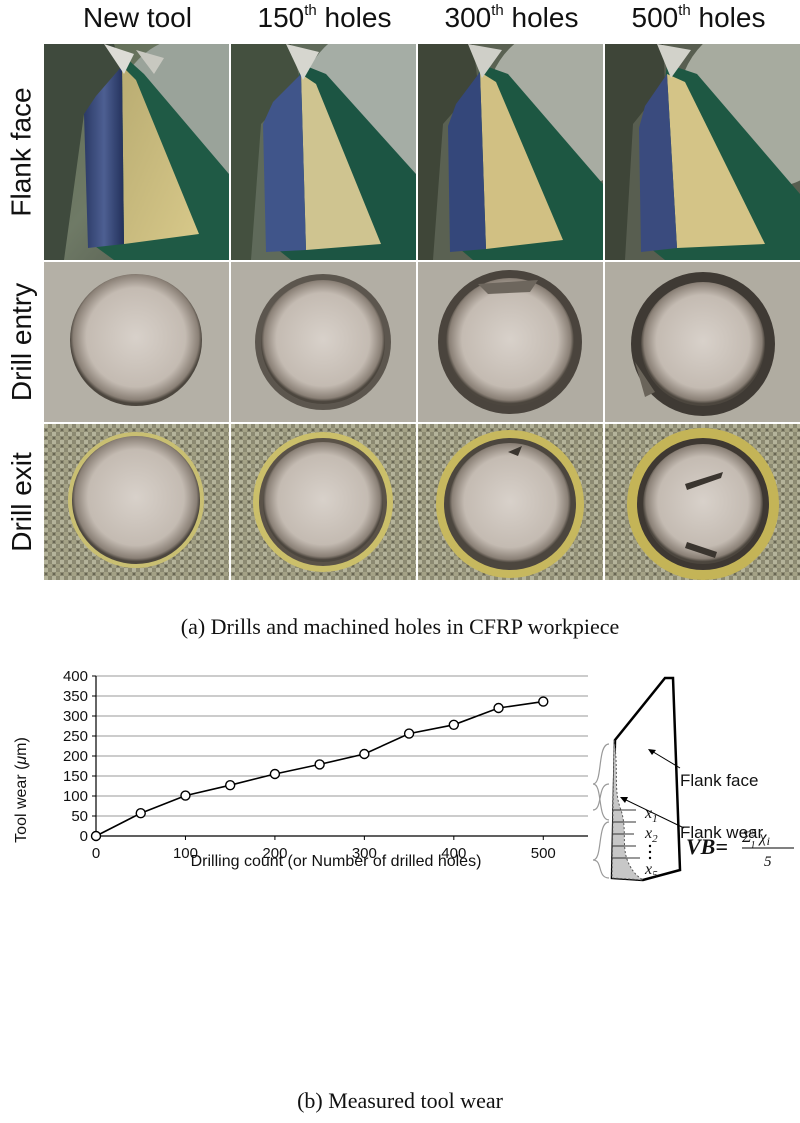 Image resolution: width=800 pixels, height=1123 pixels. What do you see at coordinates (364, 853) in the screenshot?
I see `x-tick-label: 300` at bounding box center [364, 853].